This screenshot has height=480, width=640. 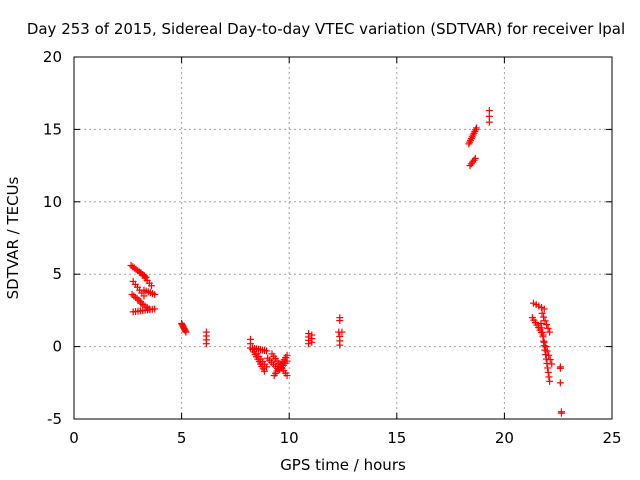 I want to click on y-axis-label: SDTVAR / TECUs, so click(x=13, y=237).